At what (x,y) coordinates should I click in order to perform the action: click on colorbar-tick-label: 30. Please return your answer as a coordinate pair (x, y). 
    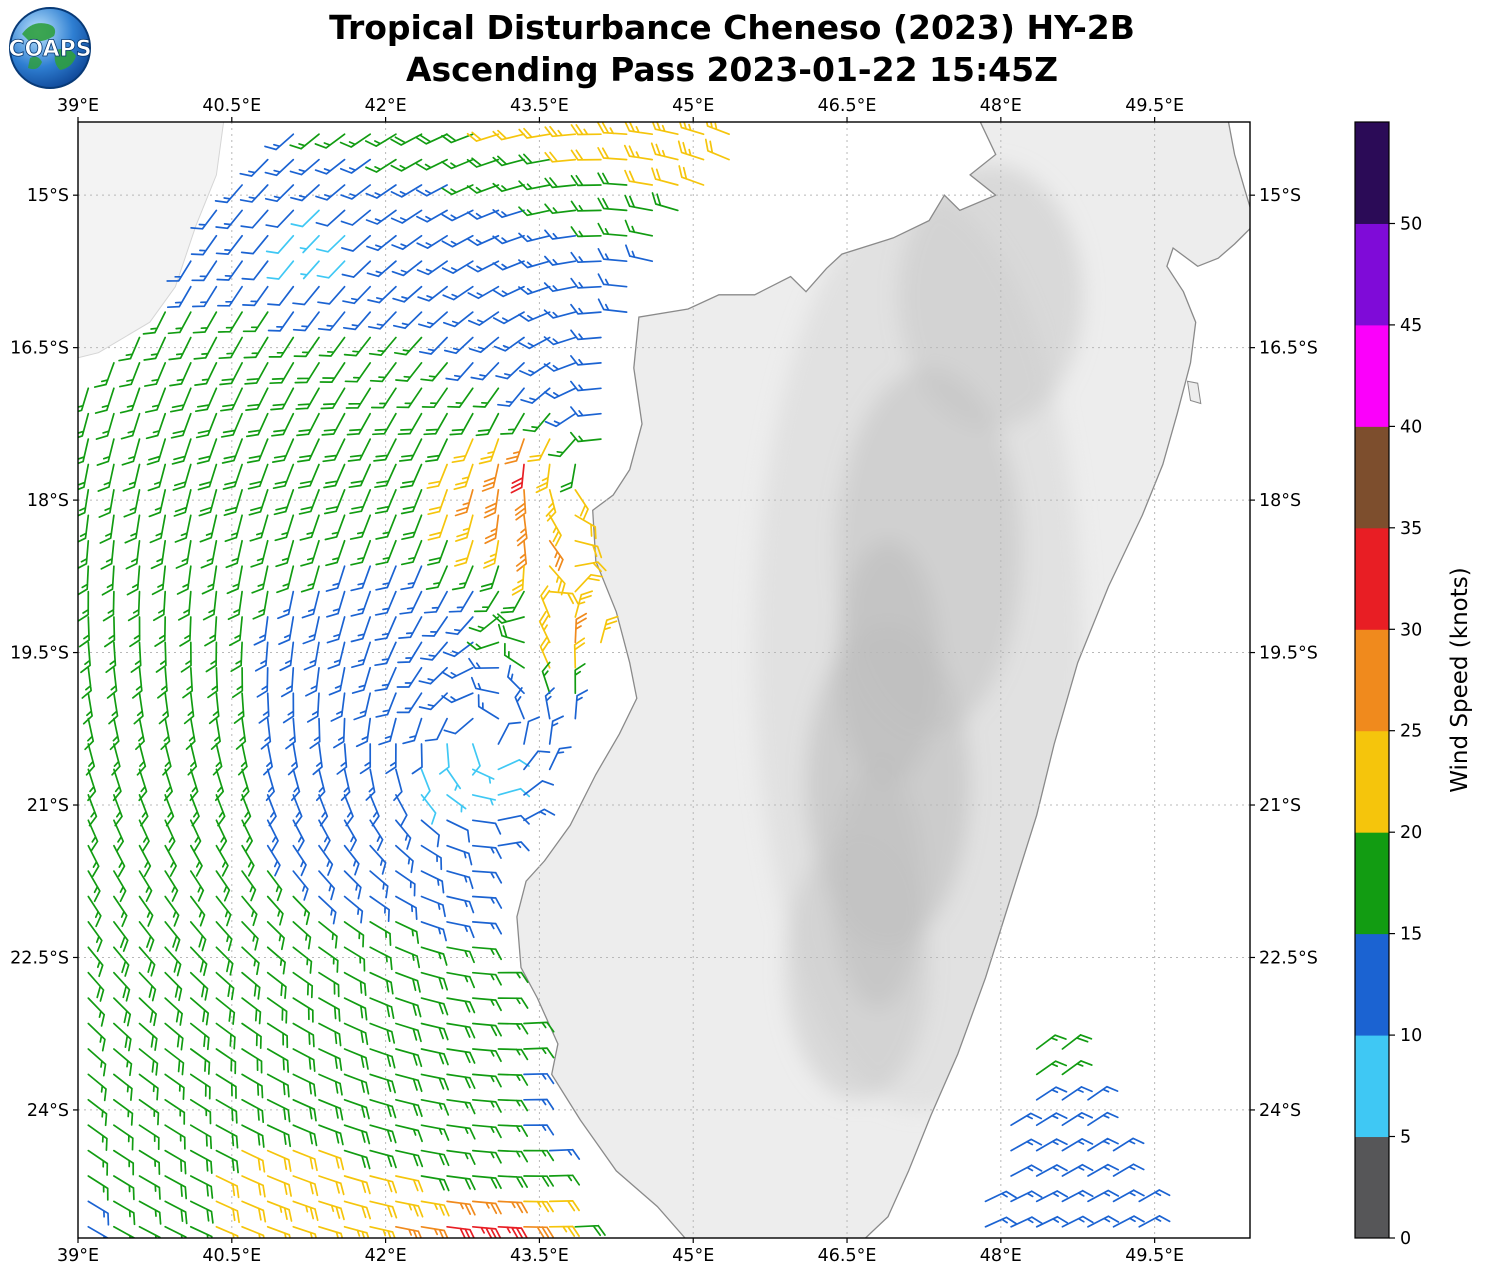
    Looking at the image, I should click on (1411, 630).